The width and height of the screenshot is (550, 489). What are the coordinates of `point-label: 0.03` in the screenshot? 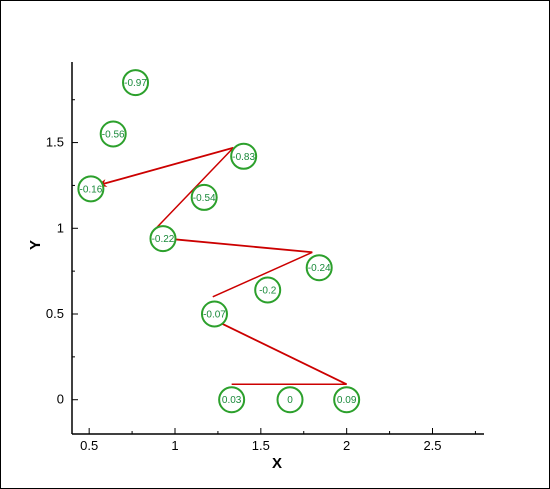 It's located at (232, 400).